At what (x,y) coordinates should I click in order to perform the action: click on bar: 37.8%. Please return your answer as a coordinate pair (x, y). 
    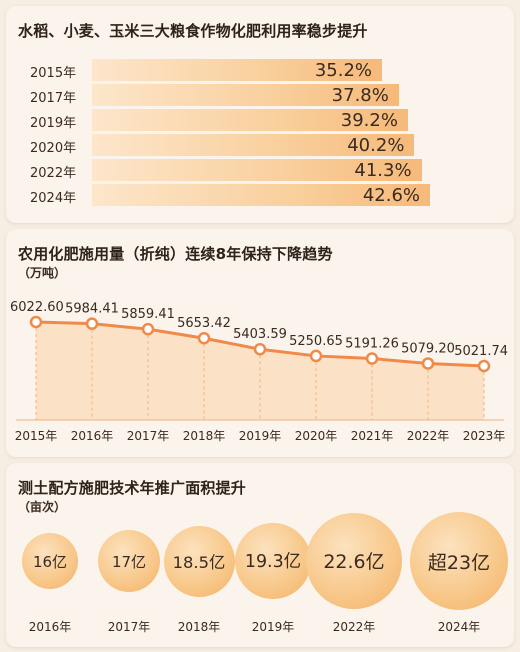
    Looking at the image, I should click on (245, 95).